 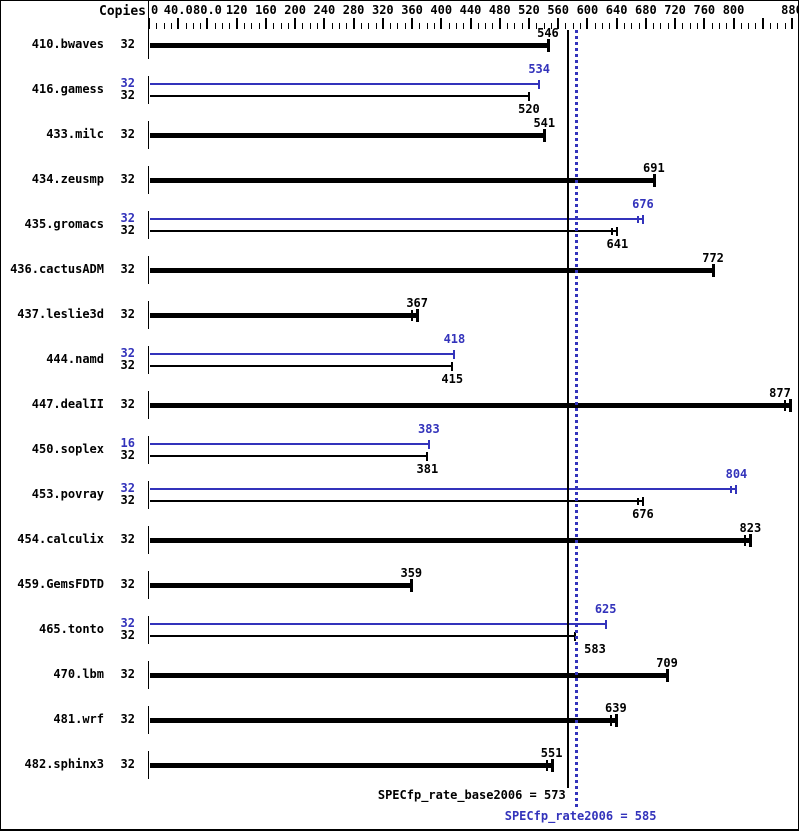 I want to click on axis-tick-label: 80.0, so click(x=207, y=10).